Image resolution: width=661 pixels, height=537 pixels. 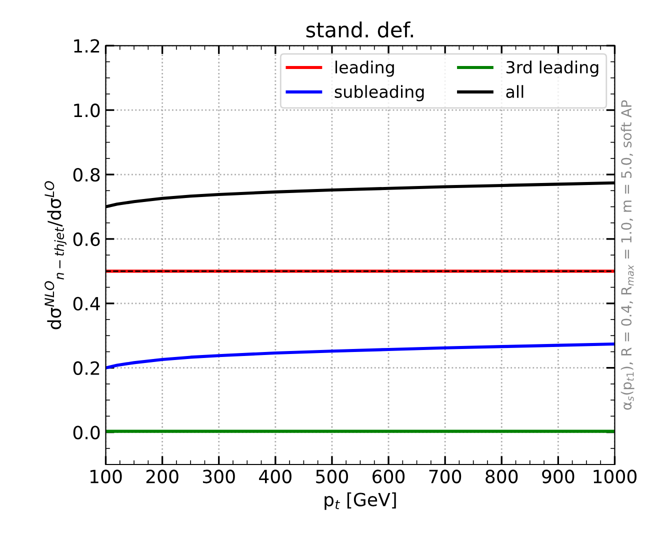 What do you see at coordinates (552, 68) in the screenshot?
I see `legend-label: 3rd leading` at bounding box center [552, 68].